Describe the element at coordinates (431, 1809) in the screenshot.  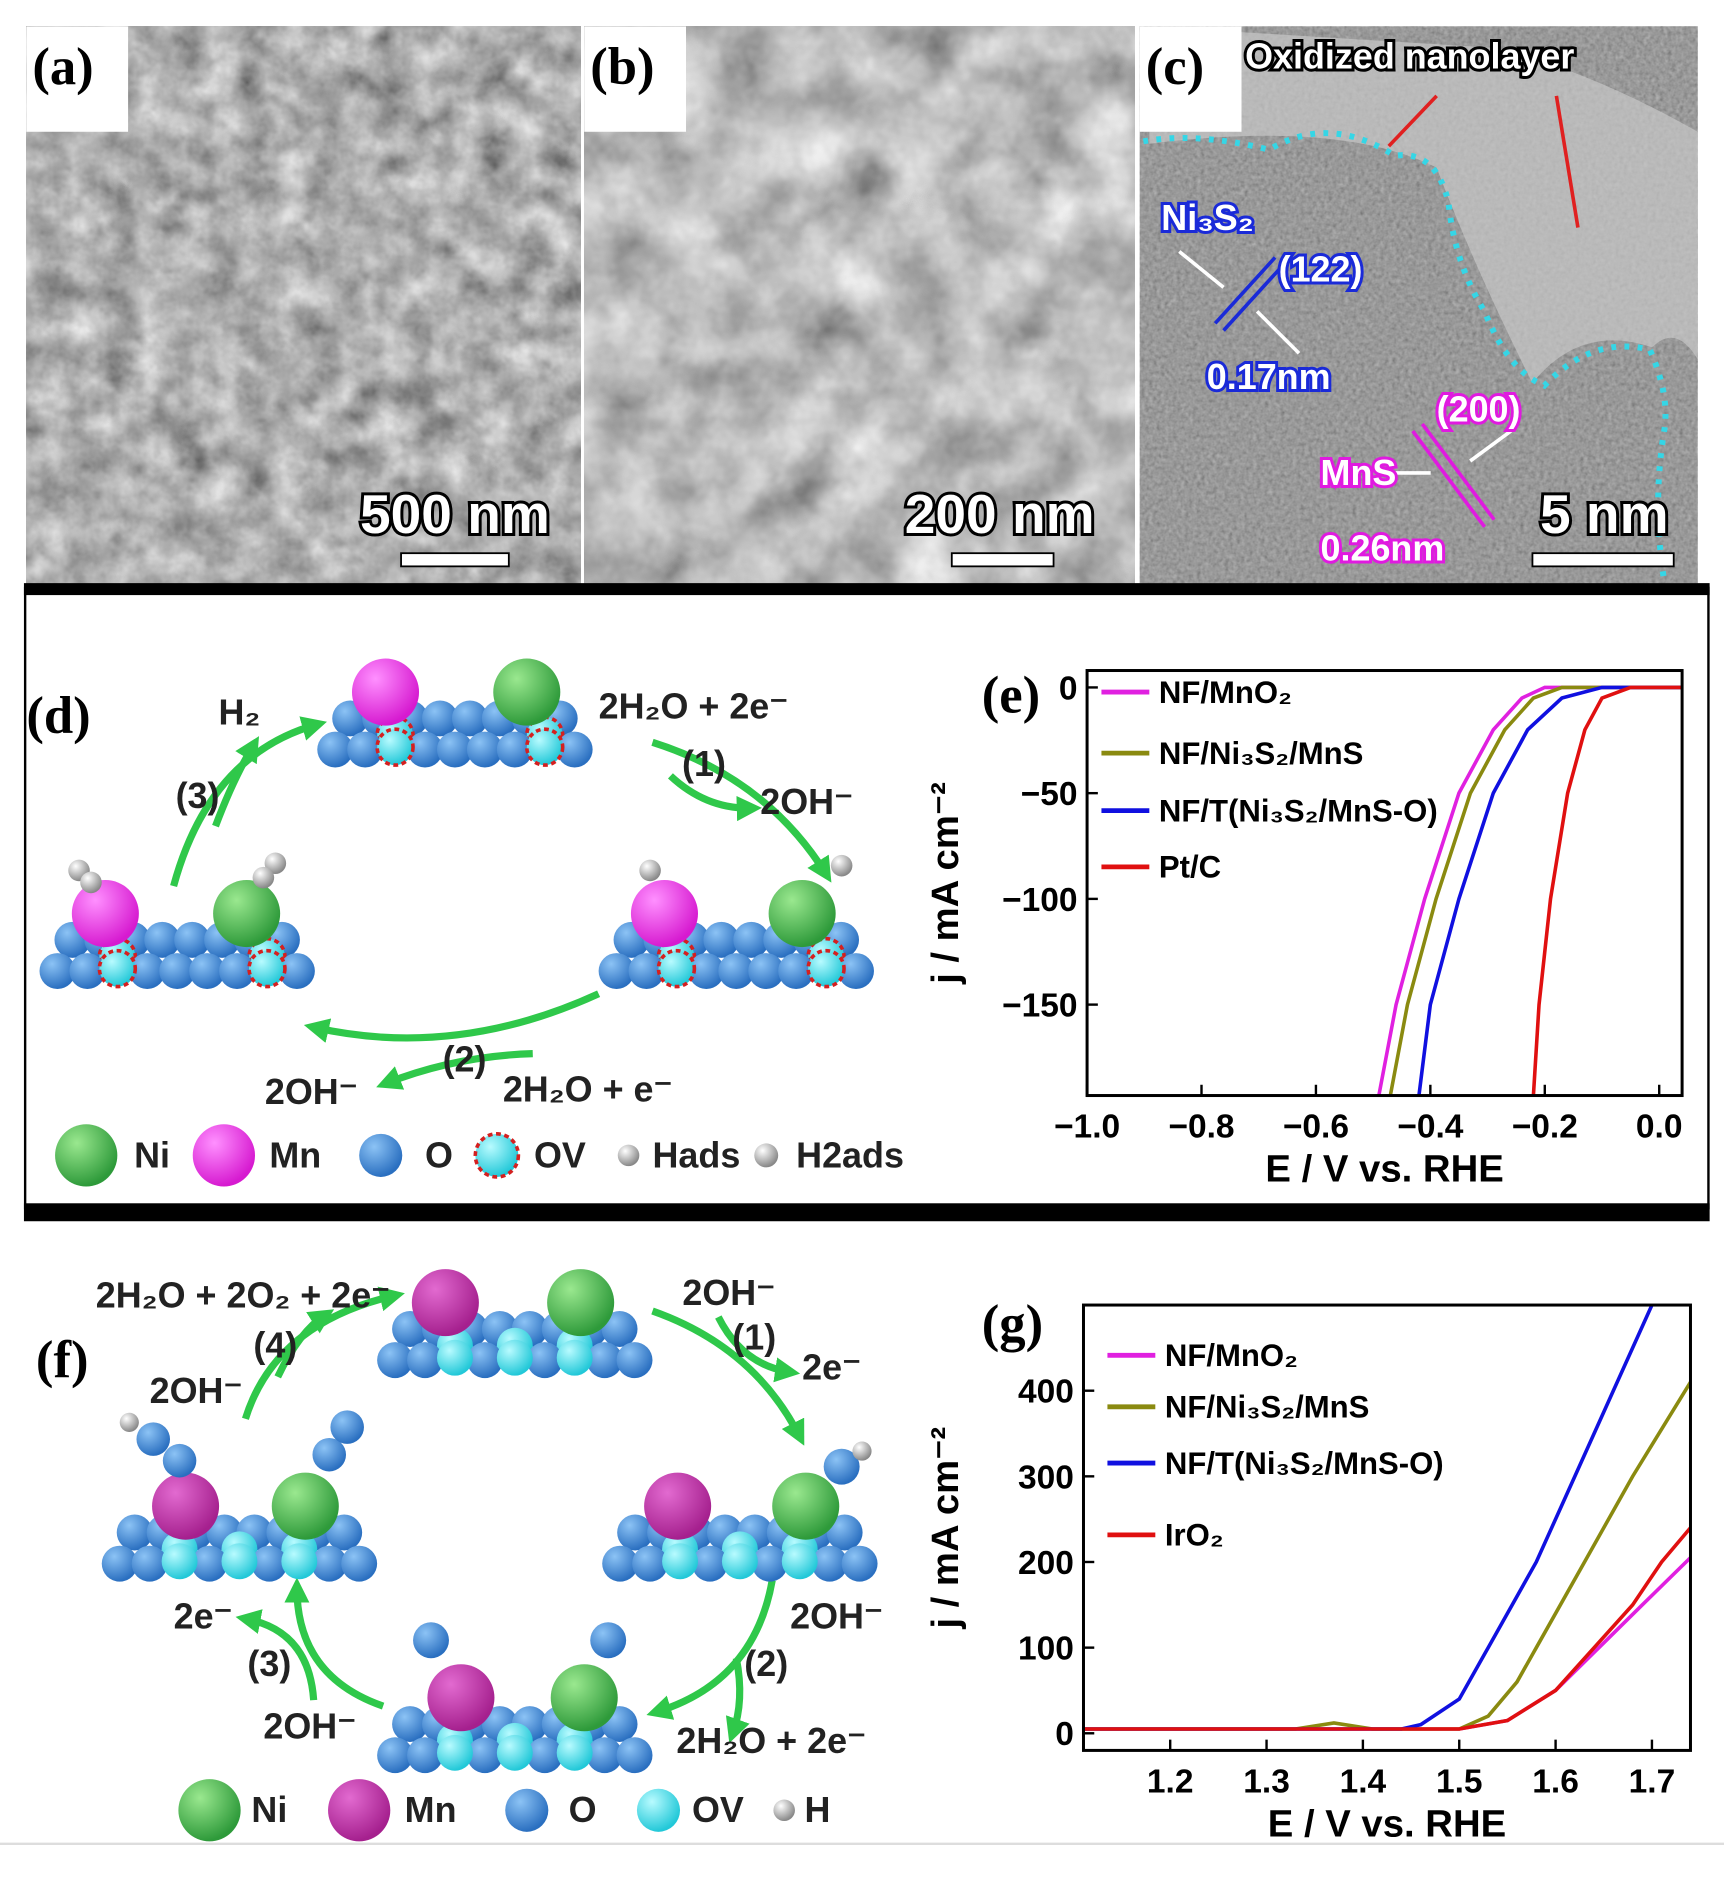
I see `legend-label: Mn` at that location.